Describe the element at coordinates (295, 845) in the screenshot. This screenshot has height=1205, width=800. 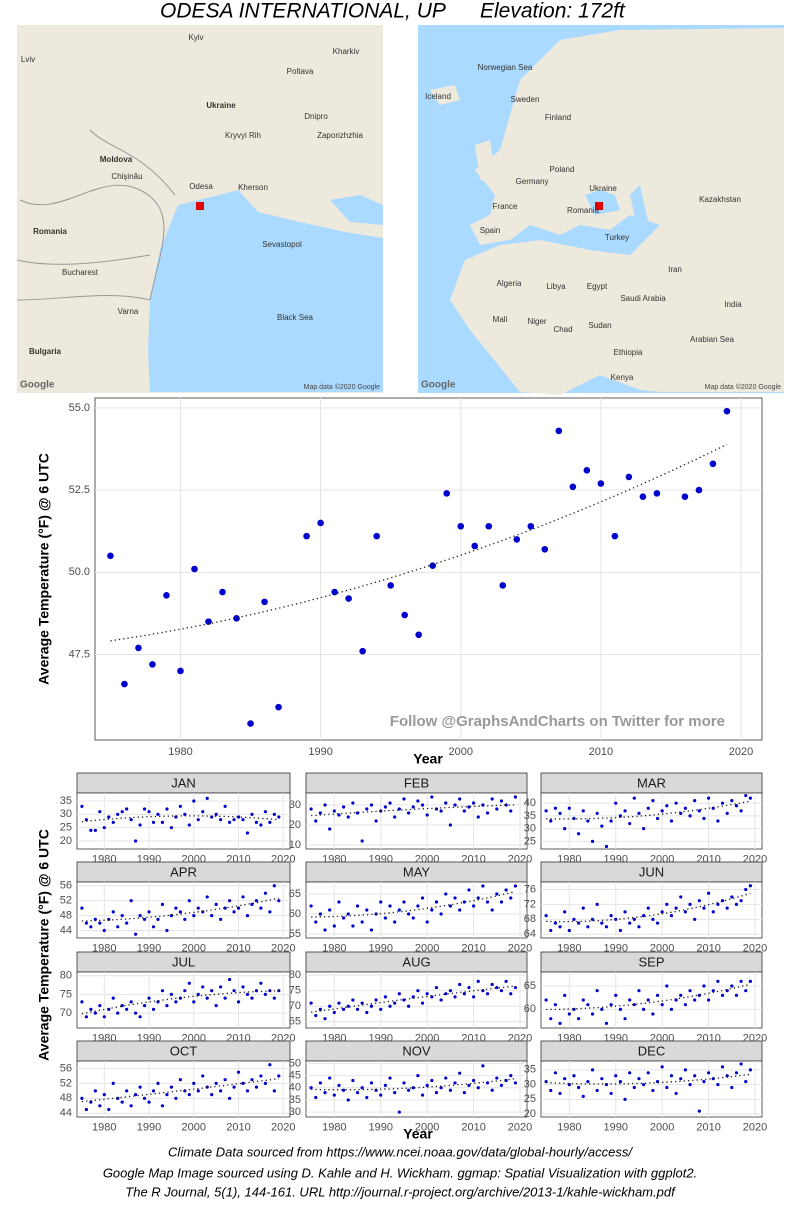
I see `y-tick-label: 10` at that location.